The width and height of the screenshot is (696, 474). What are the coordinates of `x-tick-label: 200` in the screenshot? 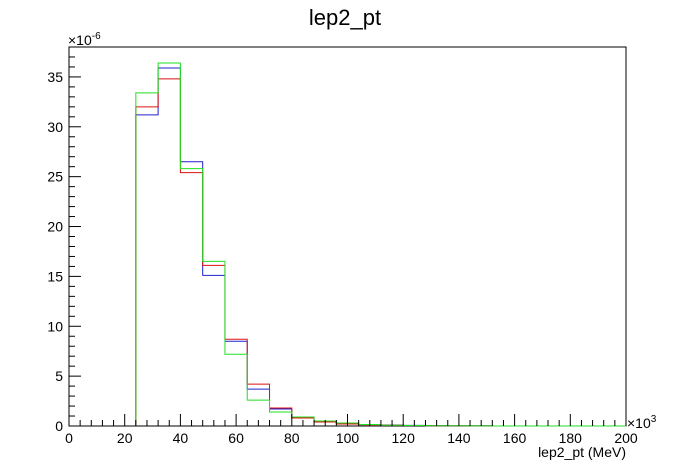 It's located at (626, 438).